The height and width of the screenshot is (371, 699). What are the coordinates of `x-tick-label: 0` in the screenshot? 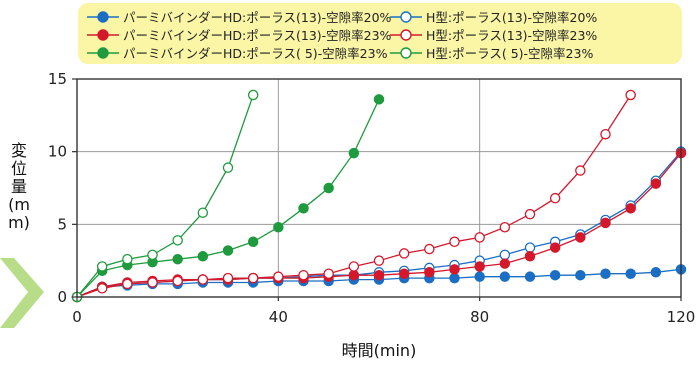 It's located at (77, 317).